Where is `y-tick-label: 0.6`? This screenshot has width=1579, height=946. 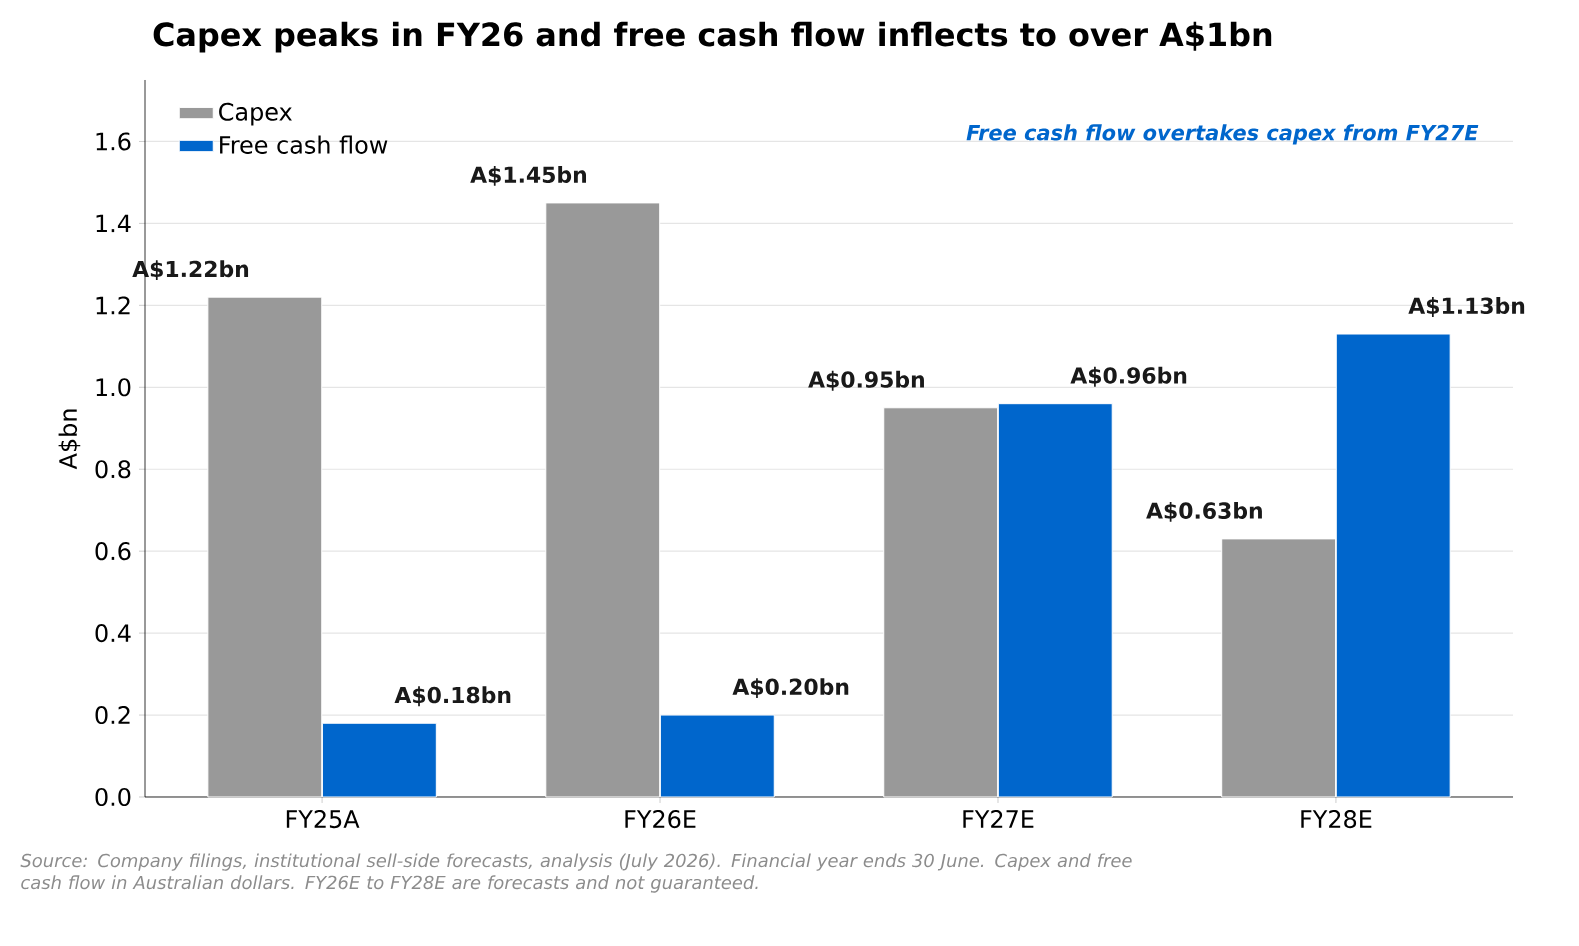 y-tick-label: 0.6 is located at coordinates (113, 551).